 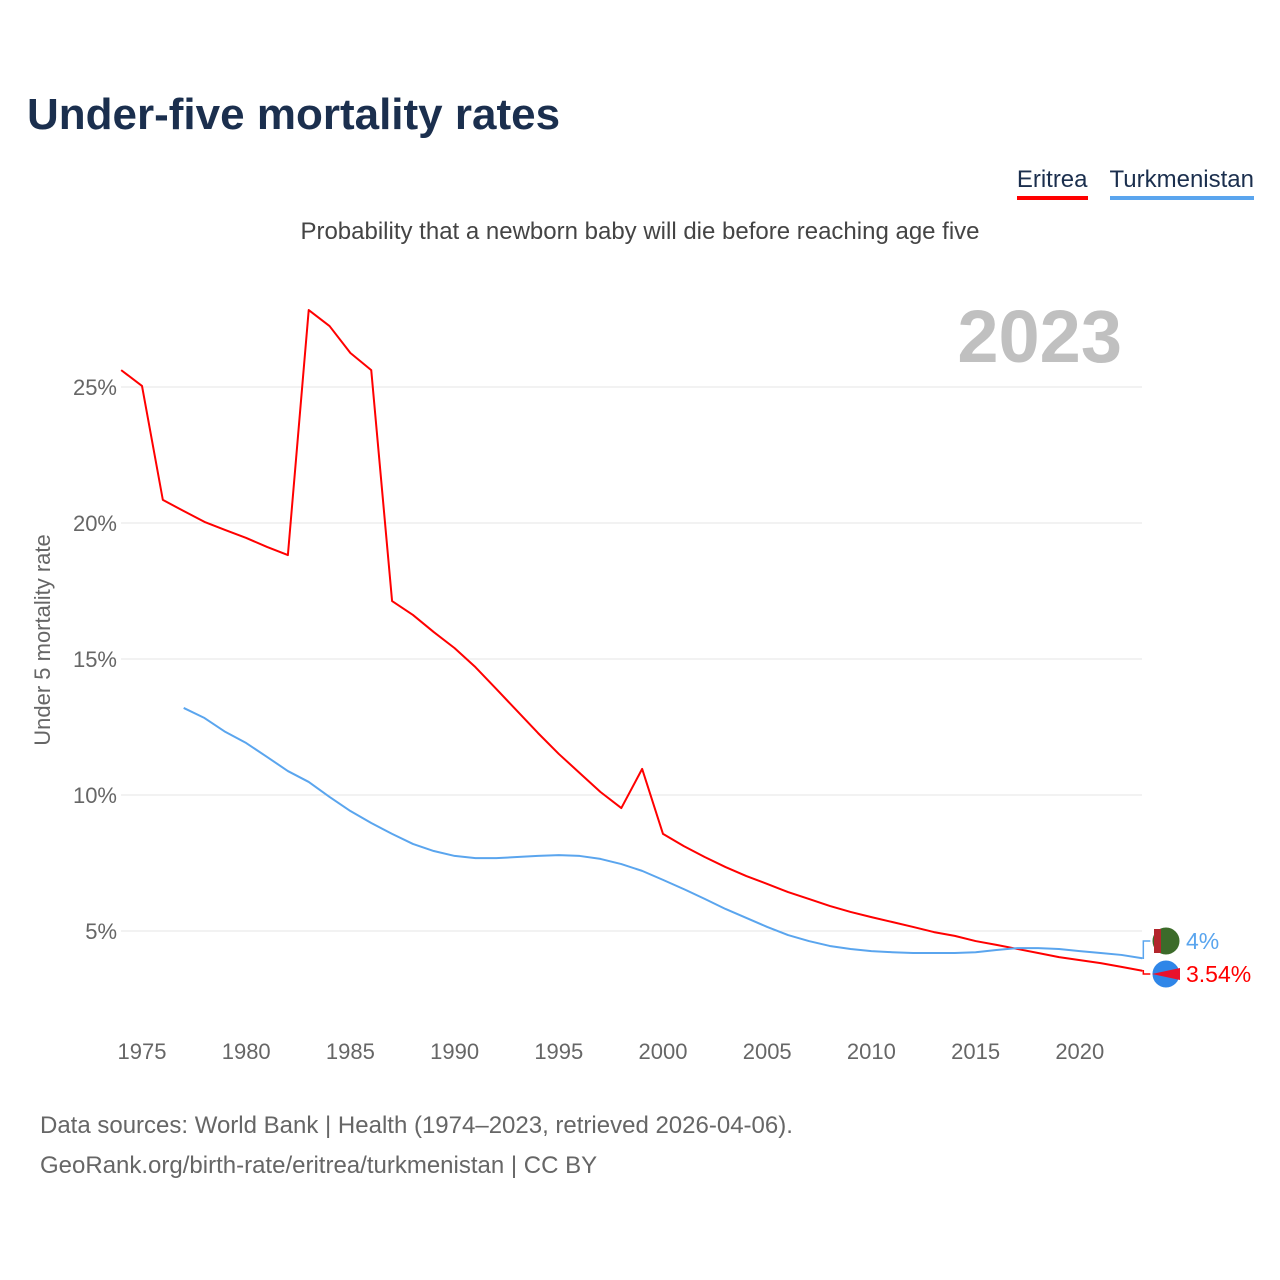 What do you see at coordinates (1052, 183) in the screenshot?
I see `legend-eritrea: Eritrea` at bounding box center [1052, 183].